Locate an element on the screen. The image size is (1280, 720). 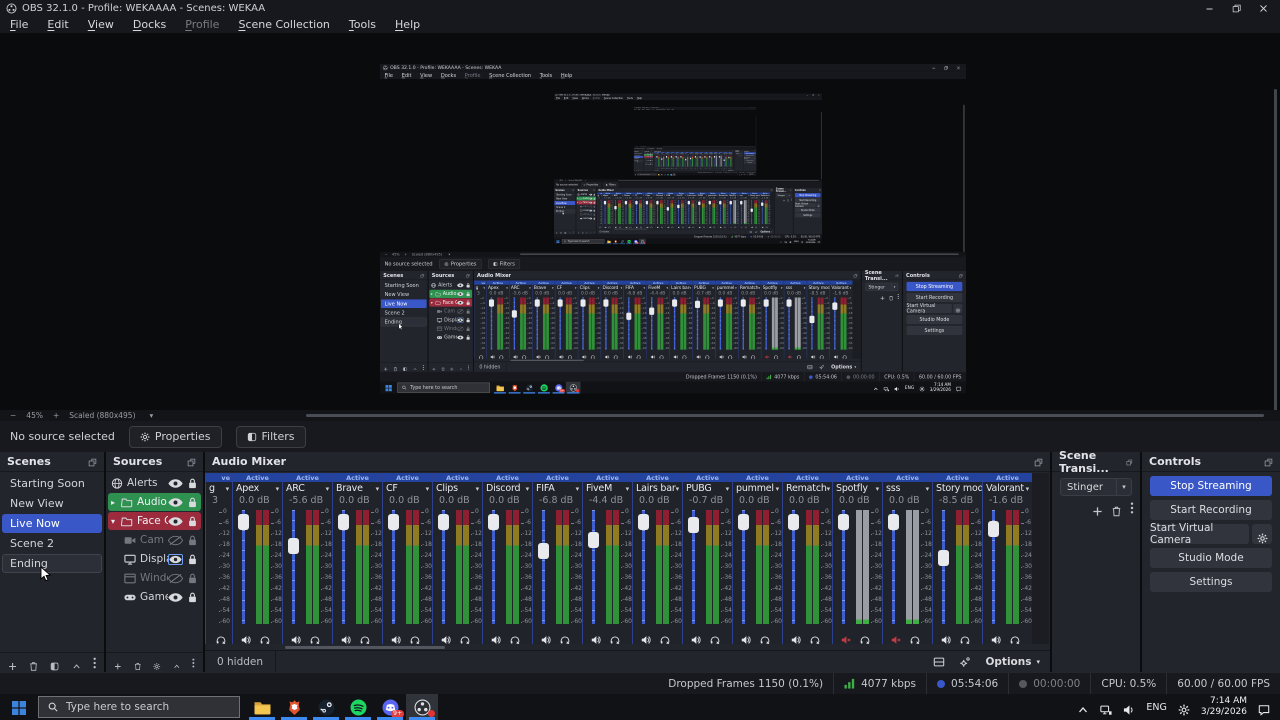
minimize-button is located at coordinates (1209, 8).